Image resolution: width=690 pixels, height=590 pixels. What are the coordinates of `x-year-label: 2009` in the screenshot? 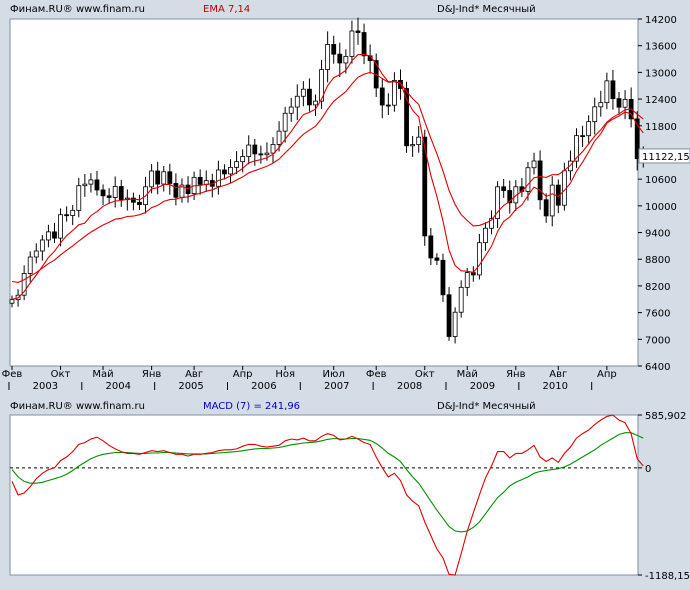 It's located at (482, 386).